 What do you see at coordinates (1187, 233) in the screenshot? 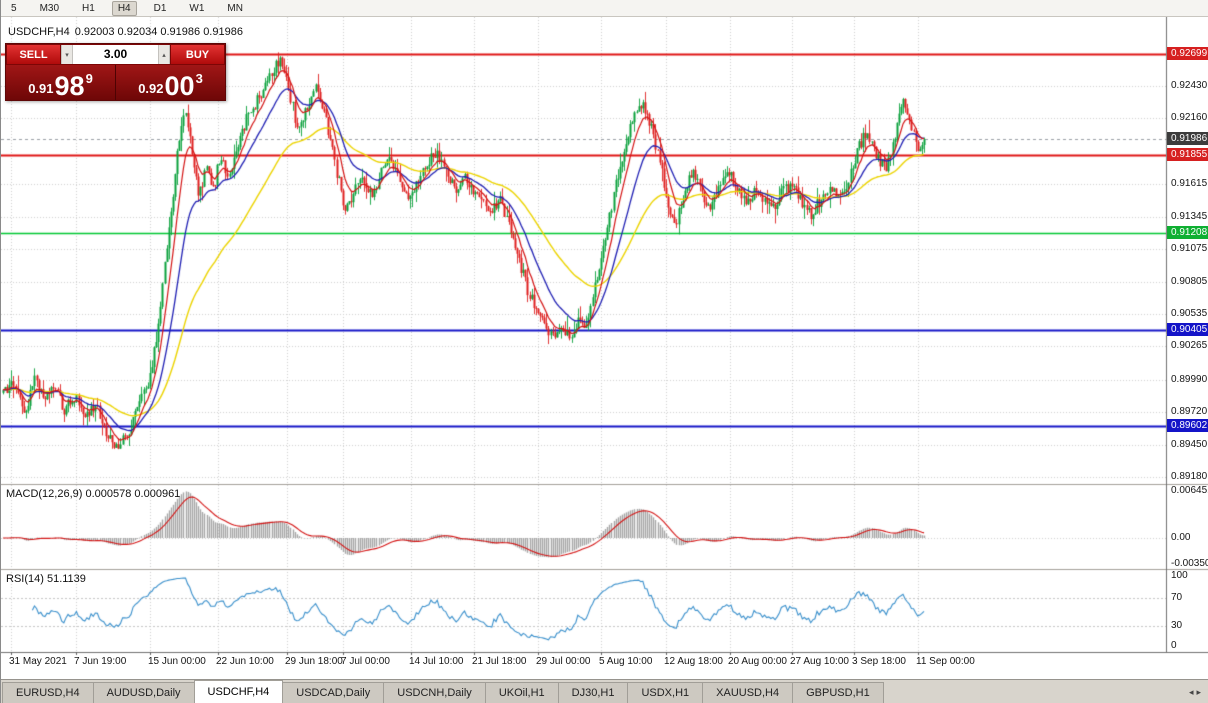
I see `price-badge-green-level: 0.91208` at bounding box center [1187, 233].